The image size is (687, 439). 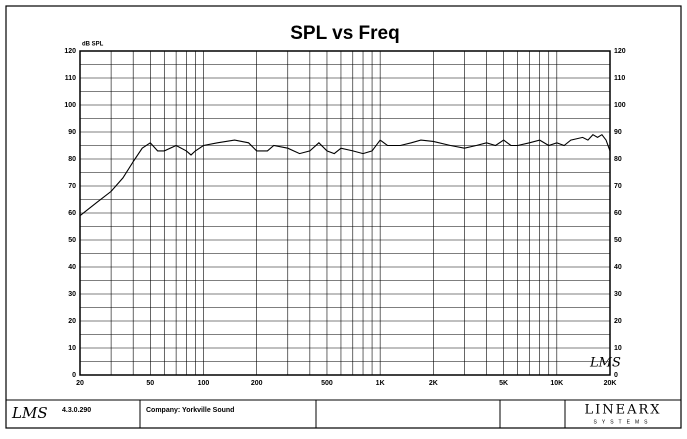 What do you see at coordinates (618, 294) in the screenshot?
I see `y2-tick-label: 30` at bounding box center [618, 294].